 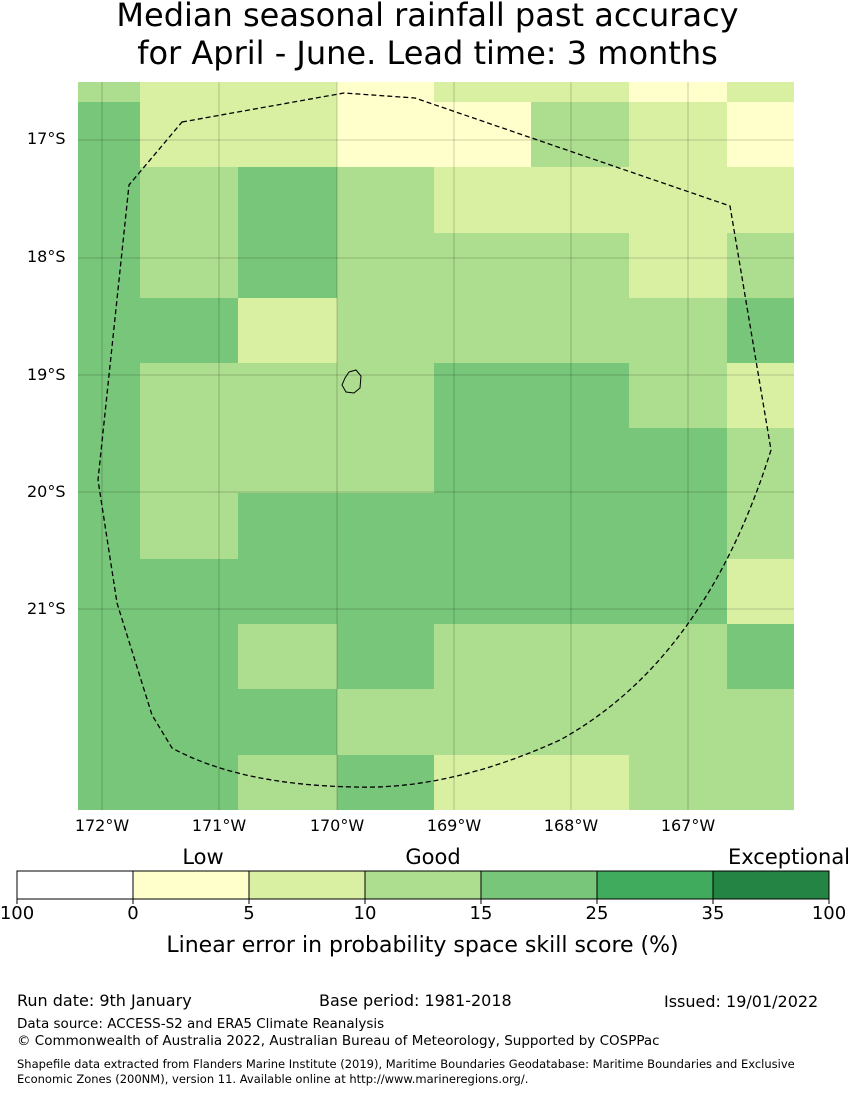 I want to click on colorbar-tick: 35, so click(x=713, y=913).